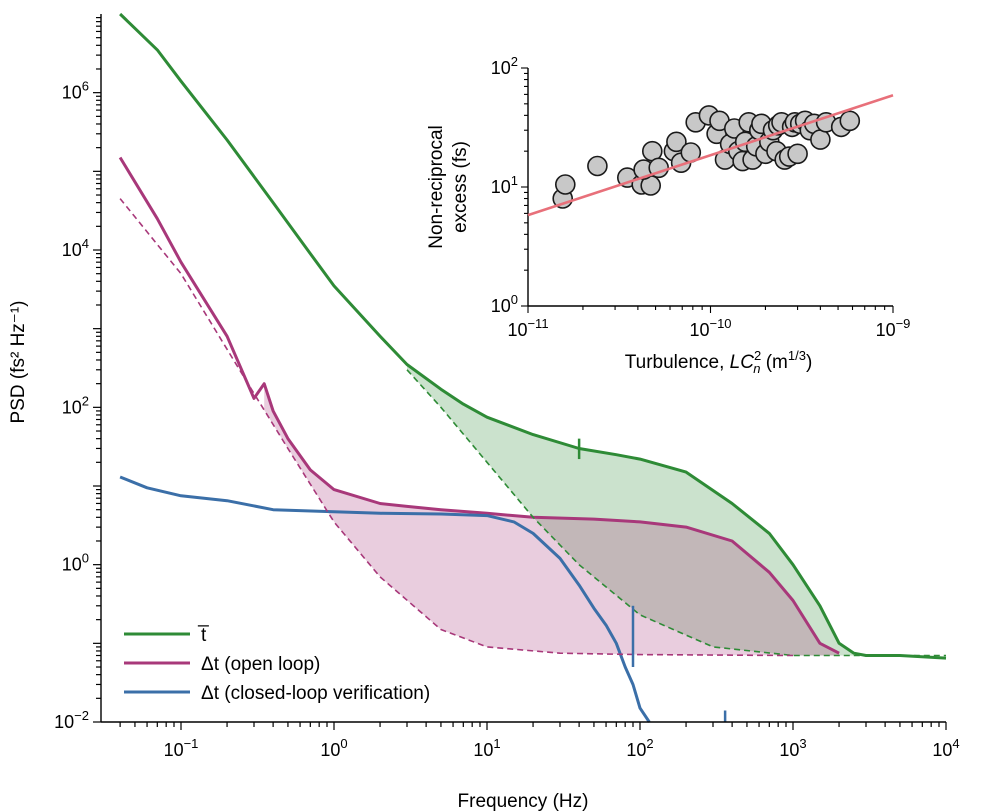  Describe the element at coordinates (945, 748) in the screenshot. I see `main-x-tick-label: 10⁴` at that location.